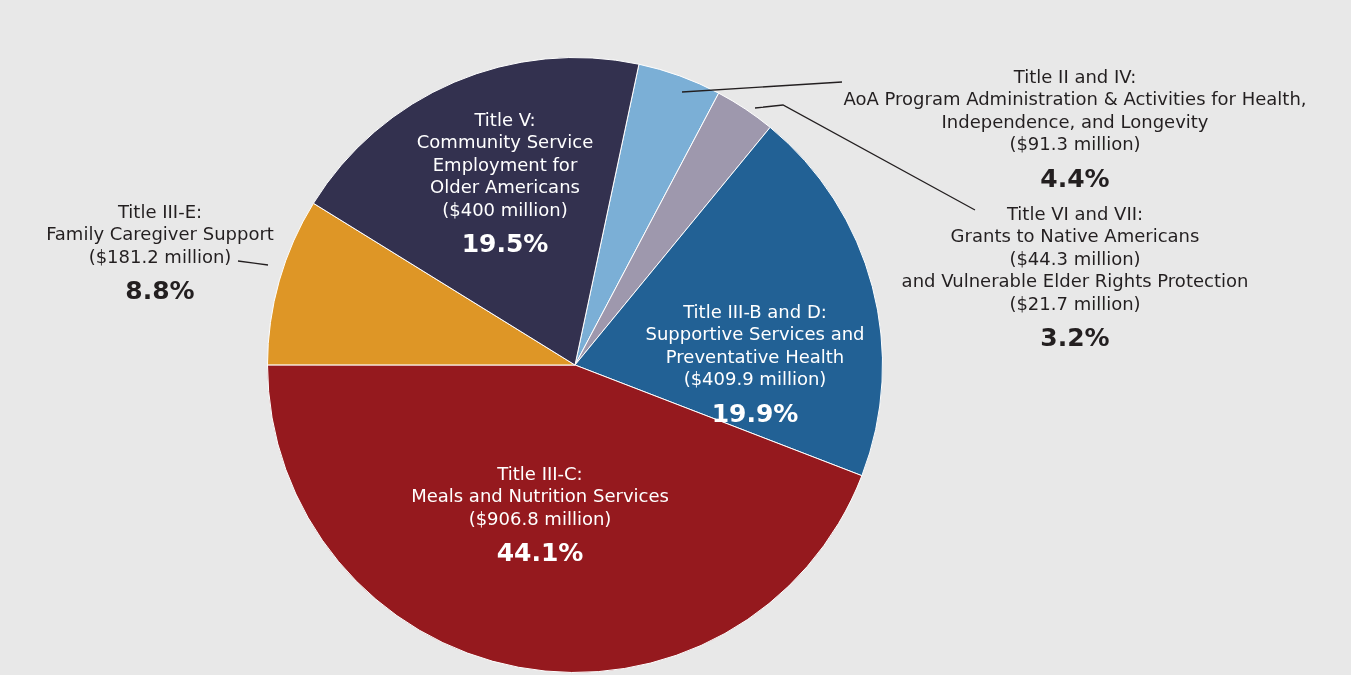 This screenshot has width=1351, height=675. Describe the element at coordinates (505, 243) in the screenshot. I see `data-label: 19.5%` at that location.